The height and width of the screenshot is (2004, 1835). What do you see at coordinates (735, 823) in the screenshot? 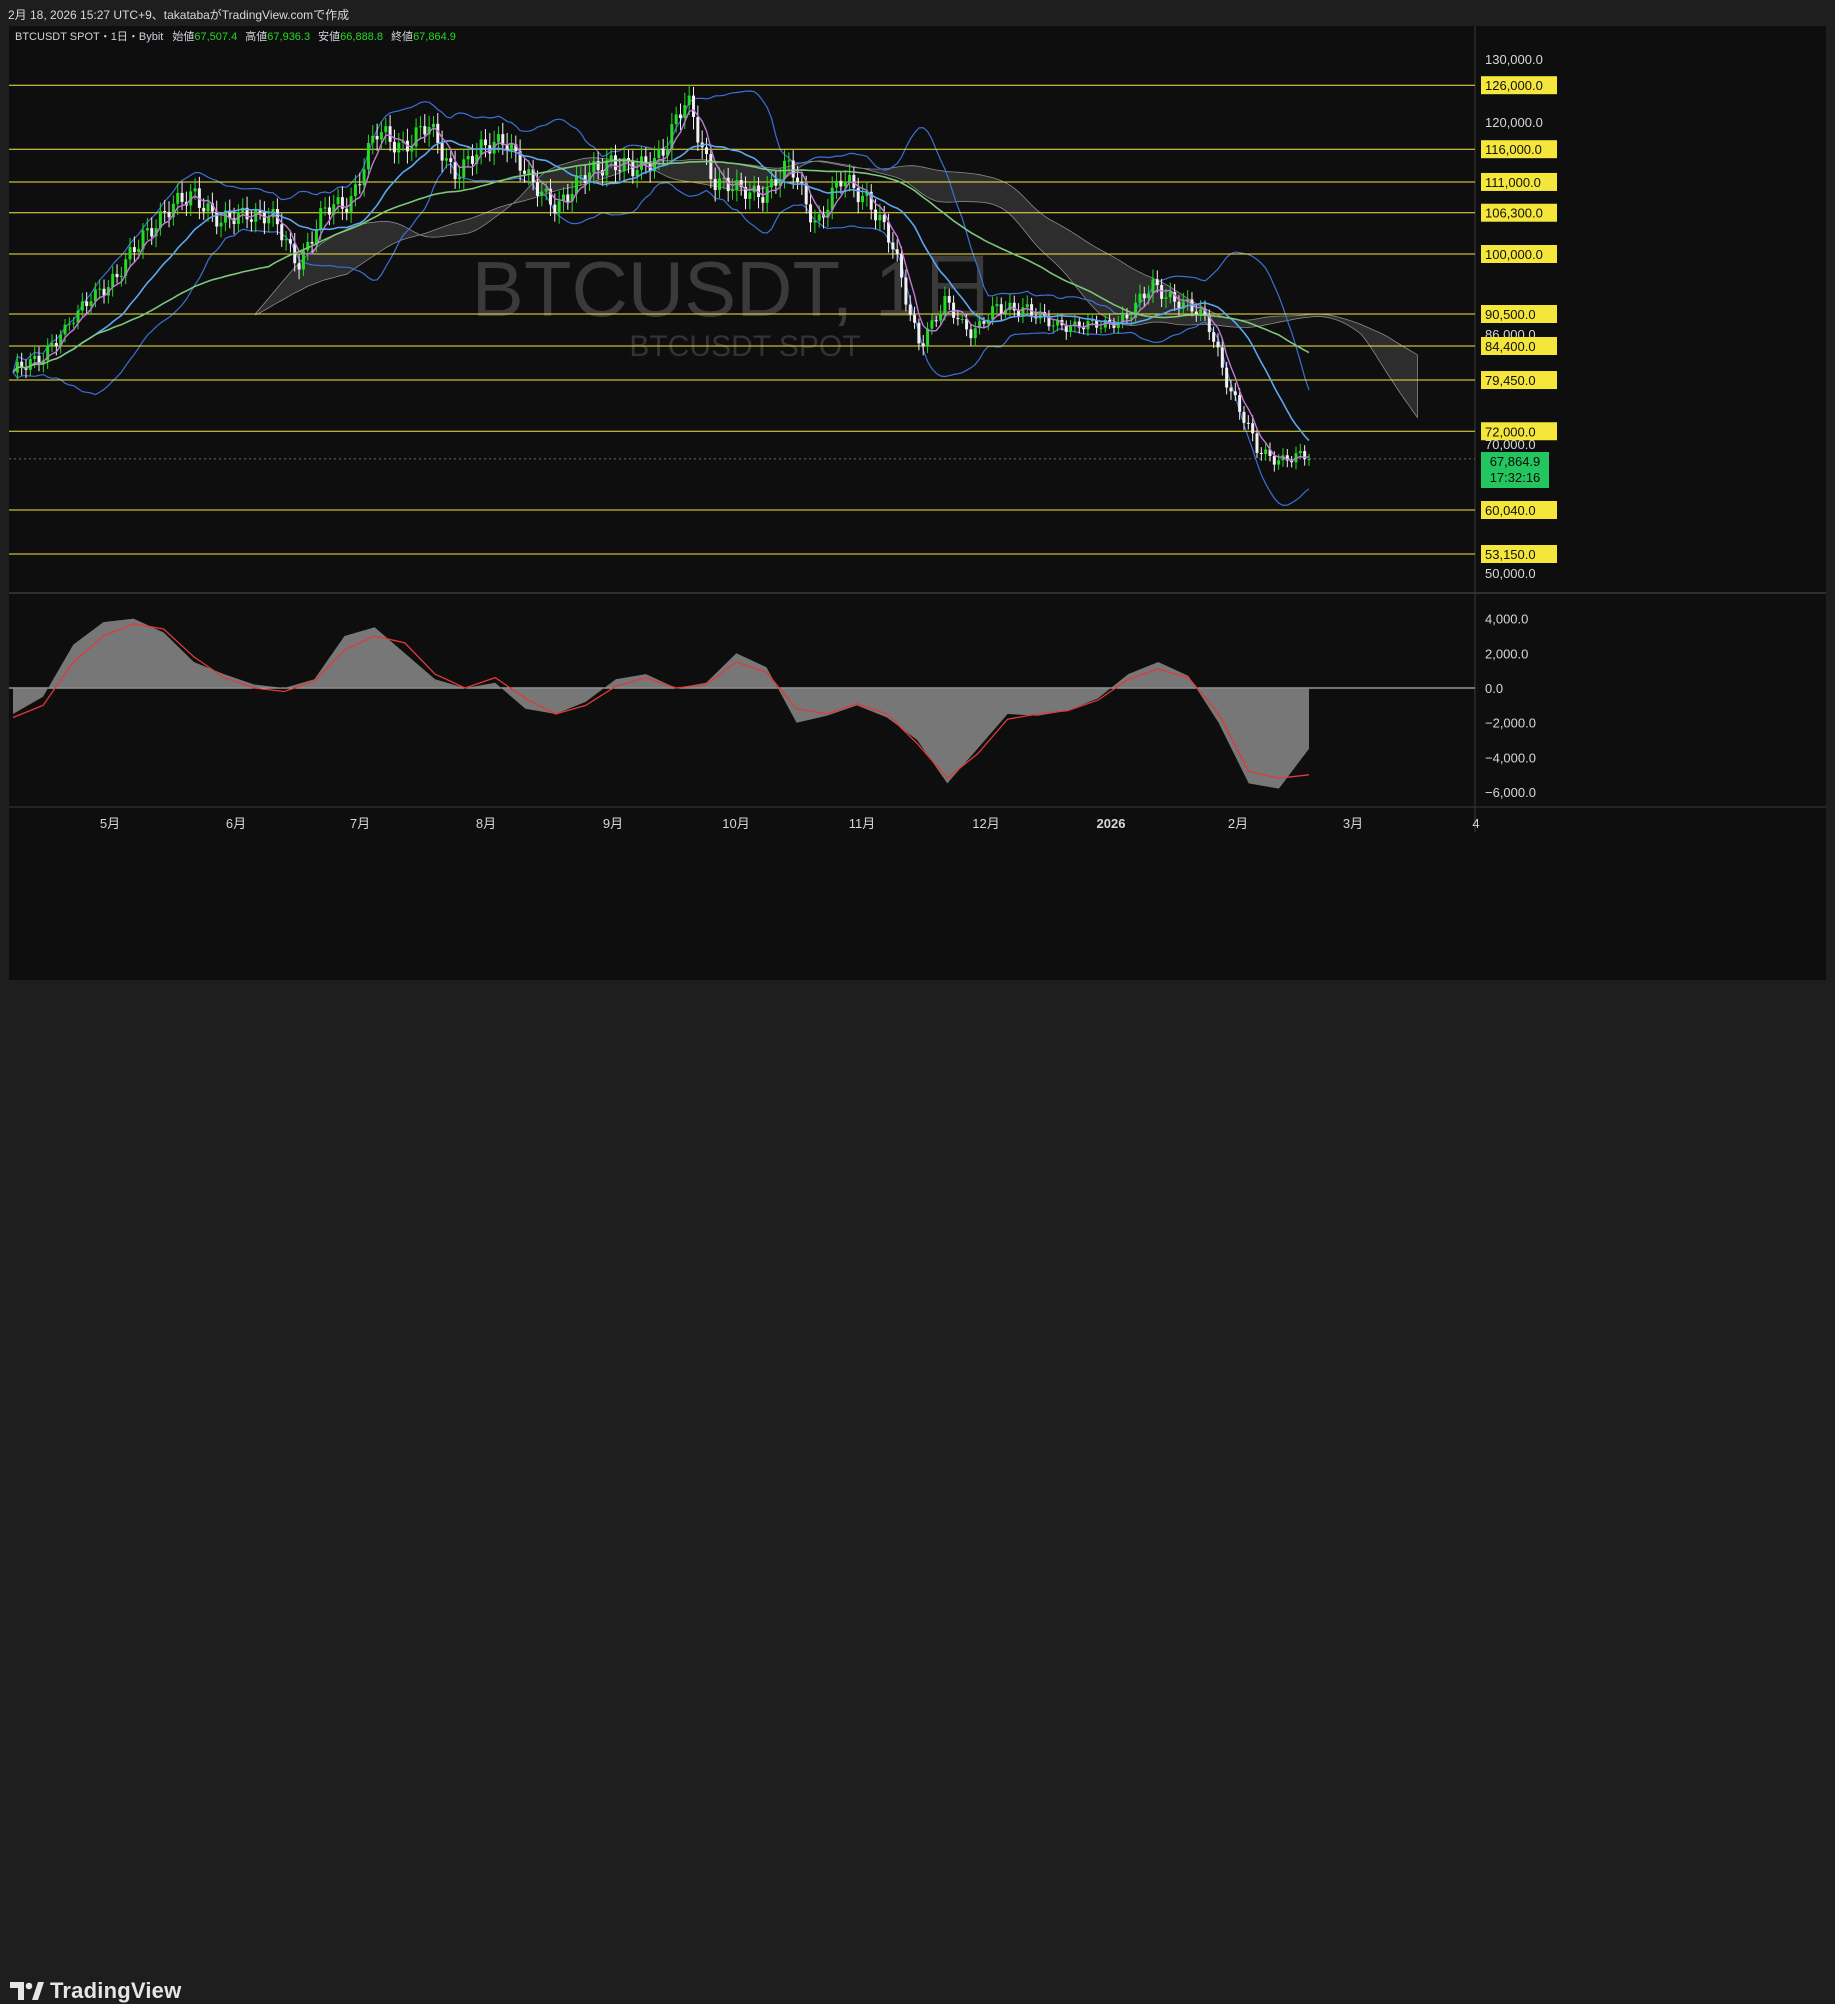
I see `time-tick-label: 10月` at bounding box center [735, 823].